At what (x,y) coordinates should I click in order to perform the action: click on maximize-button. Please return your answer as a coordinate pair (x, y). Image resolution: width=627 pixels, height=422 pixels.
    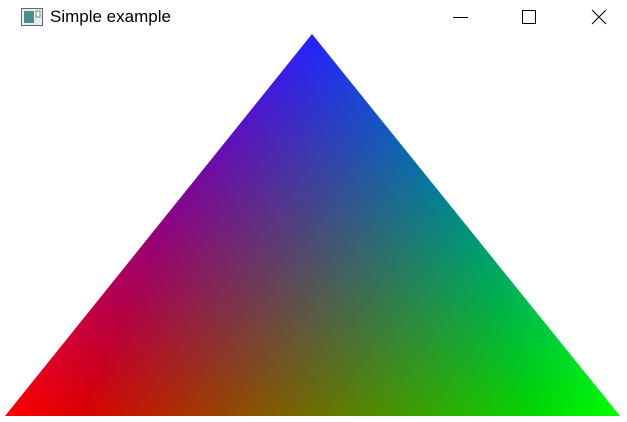
    Looking at the image, I should click on (529, 17).